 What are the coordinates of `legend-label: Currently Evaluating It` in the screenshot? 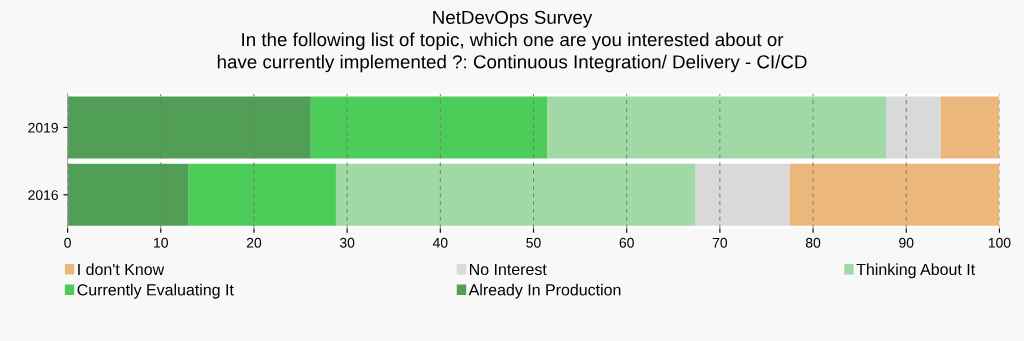 It's located at (155, 291).